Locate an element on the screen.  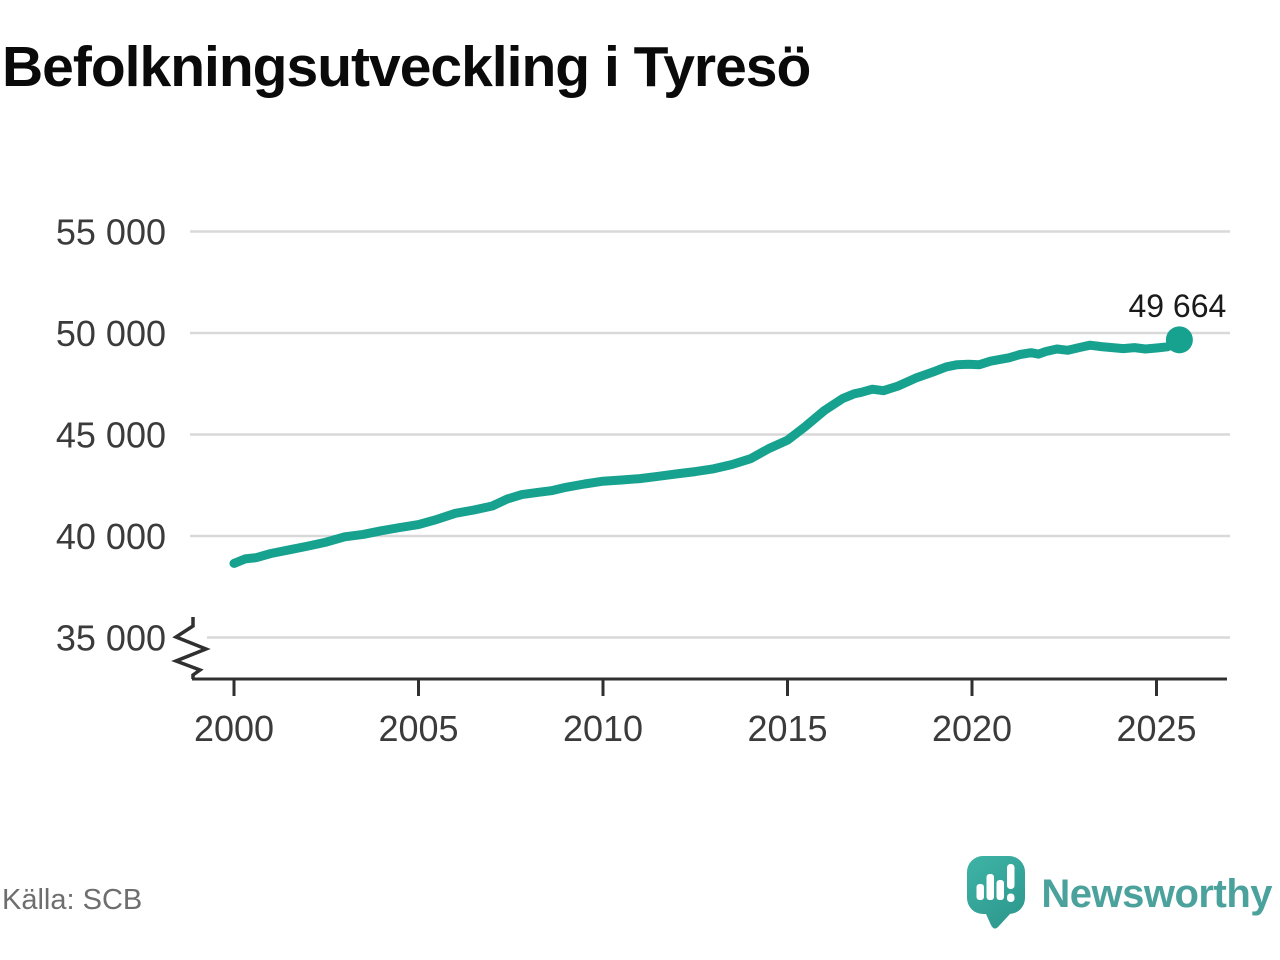
y-tick-label: 50 000 is located at coordinates (111, 333).